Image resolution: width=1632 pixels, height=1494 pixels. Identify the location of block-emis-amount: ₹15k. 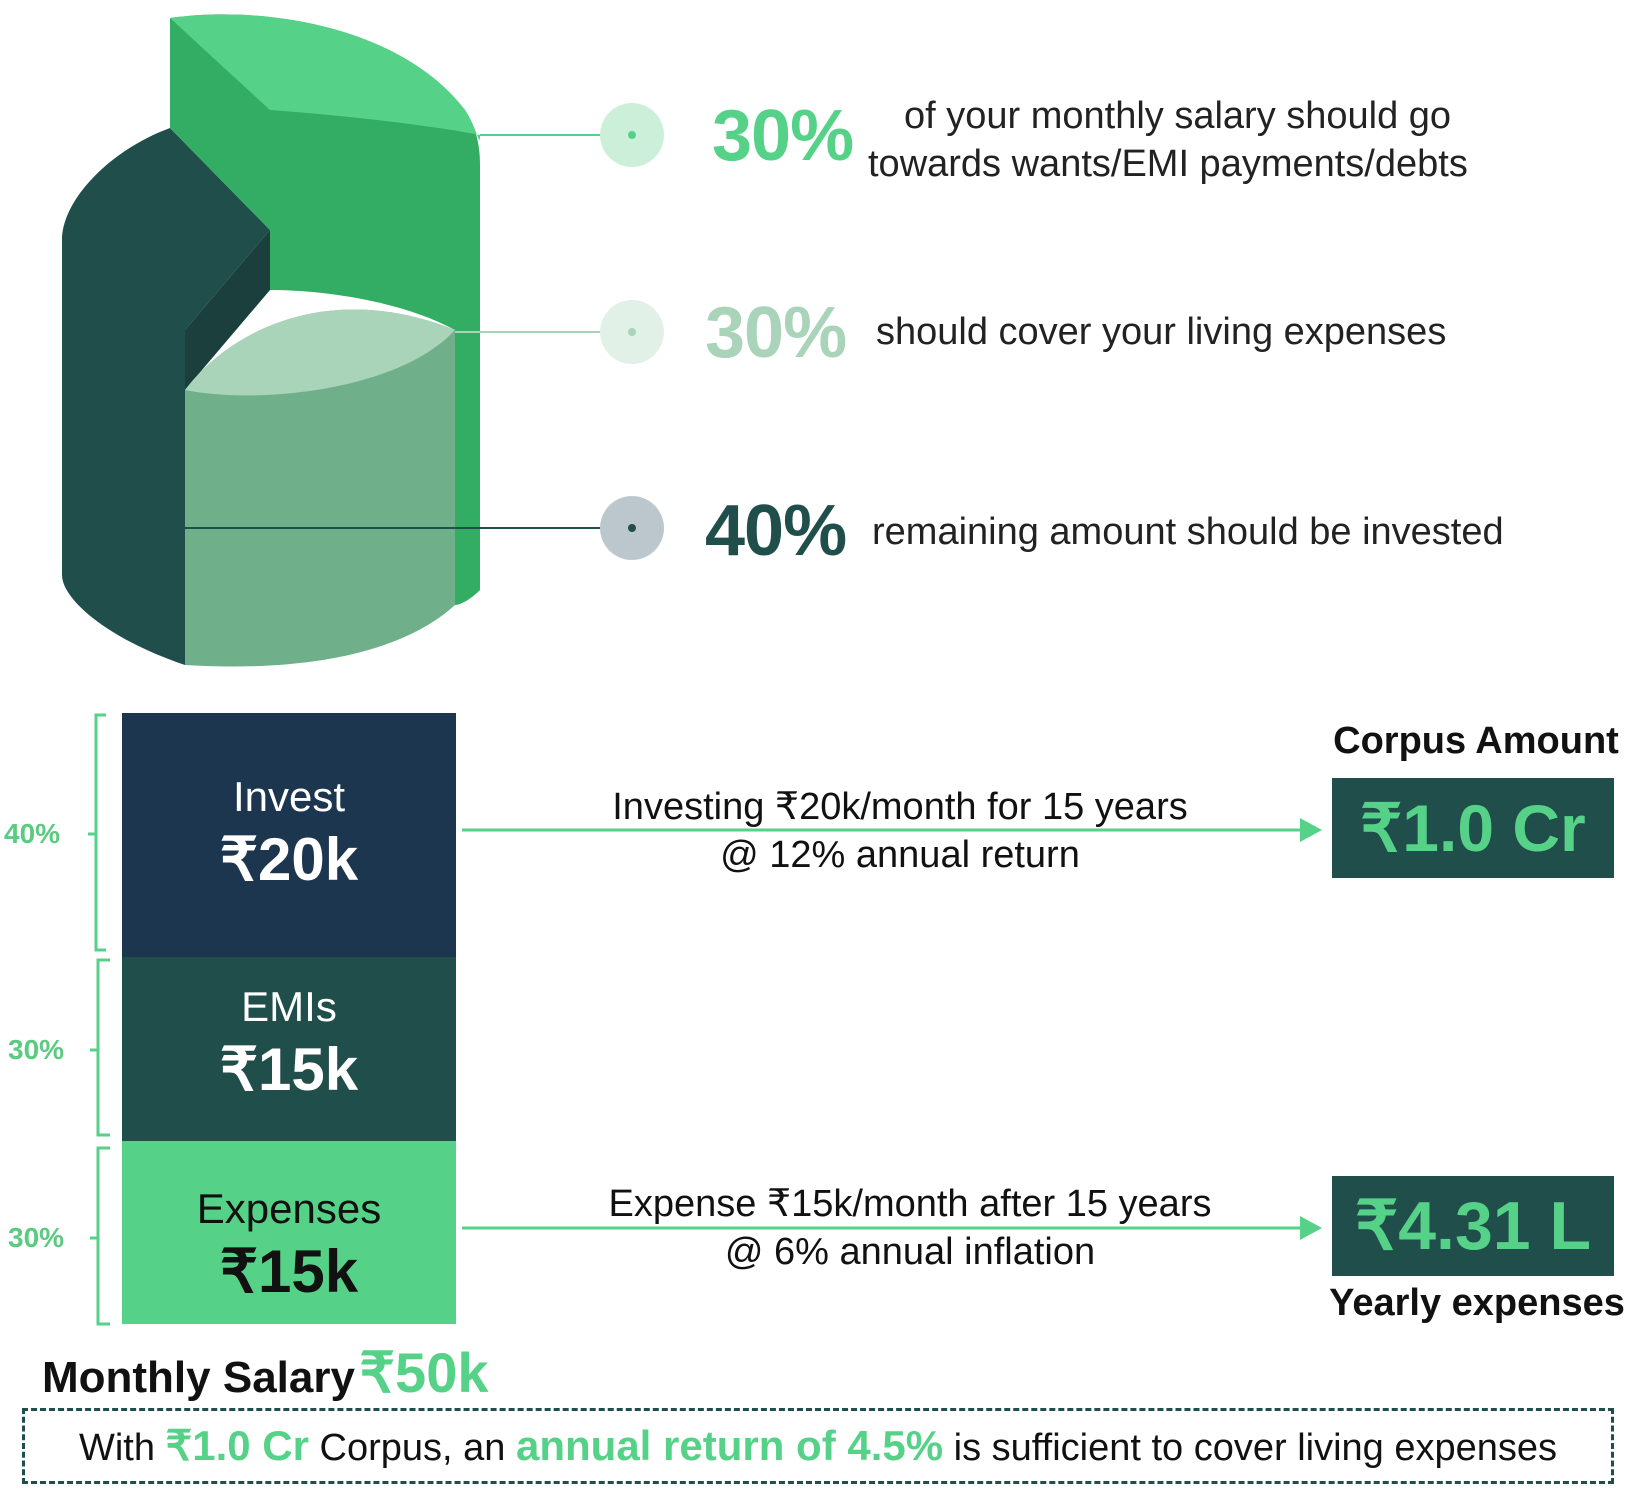
(289, 1069).